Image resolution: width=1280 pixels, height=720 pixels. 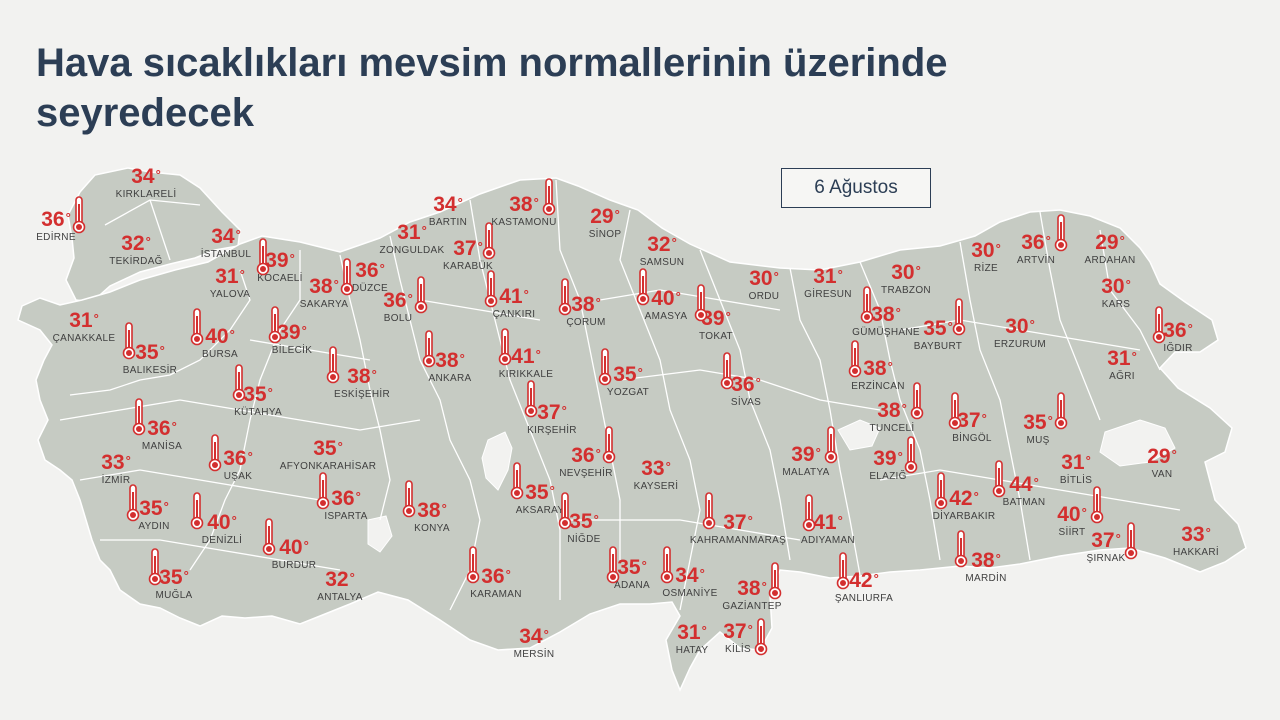 I want to click on city-label: 40° SİİRT, so click(x=1072, y=521).